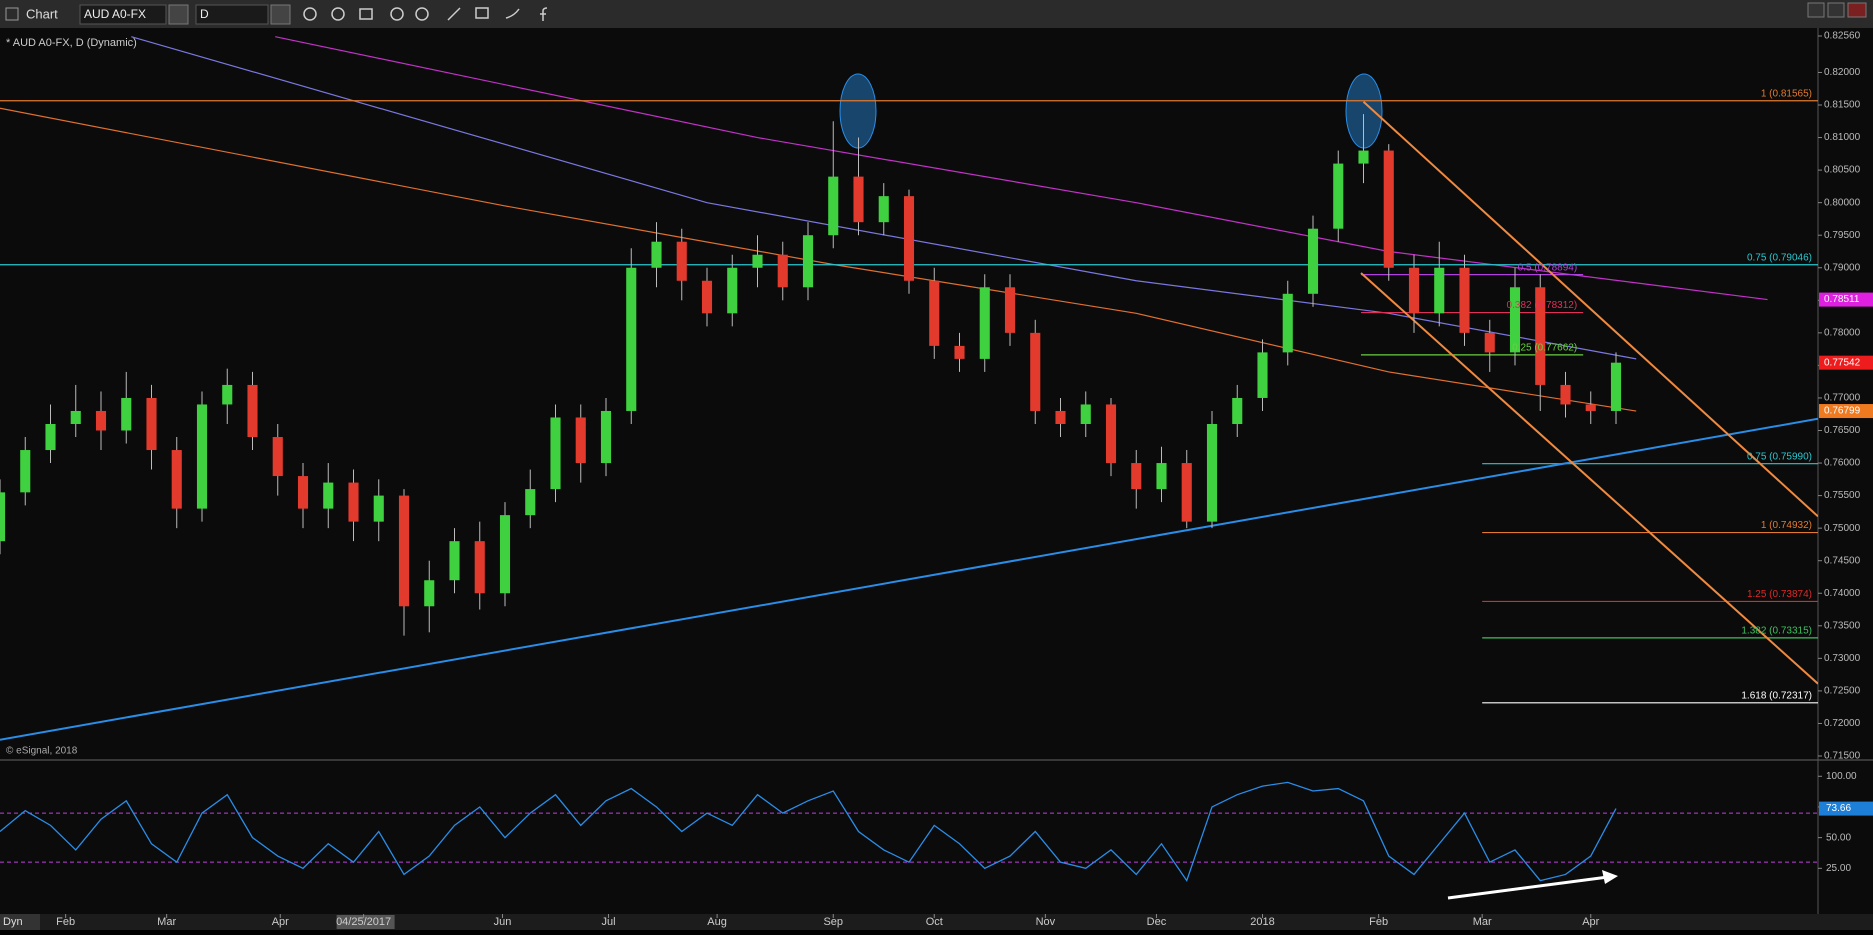  What do you see at coordinates (166, 922) in the screenshot?
I see `x-tick-label: Mar` at bounding box center [166, 922].